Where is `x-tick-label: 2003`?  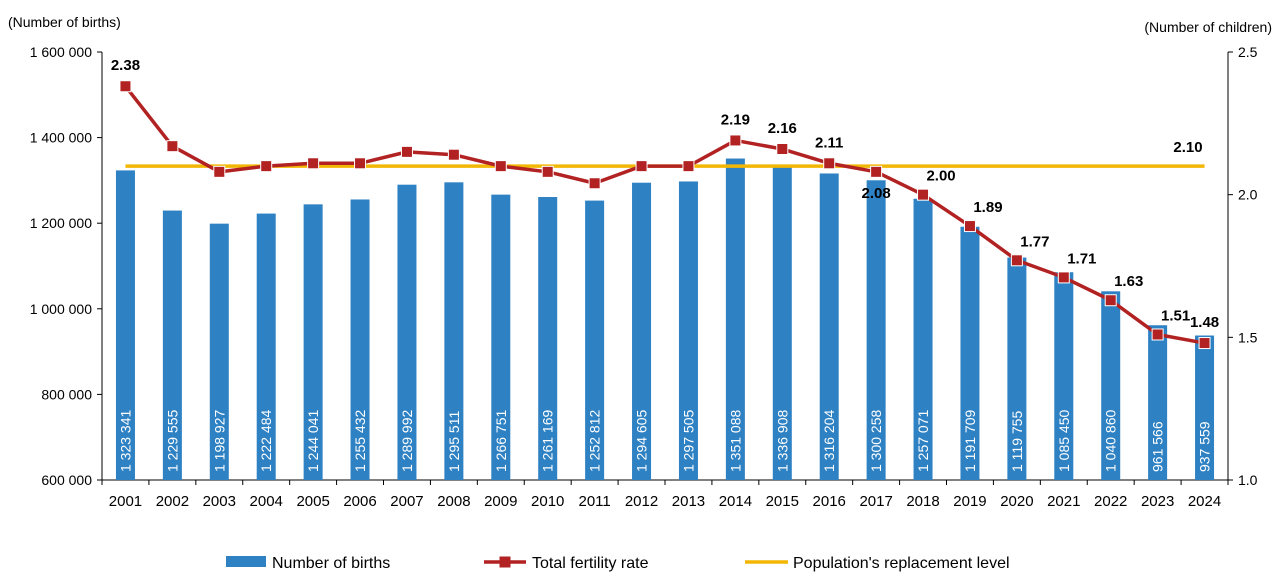
x-tick-label: 2003 is located at coordinates (219, 501).